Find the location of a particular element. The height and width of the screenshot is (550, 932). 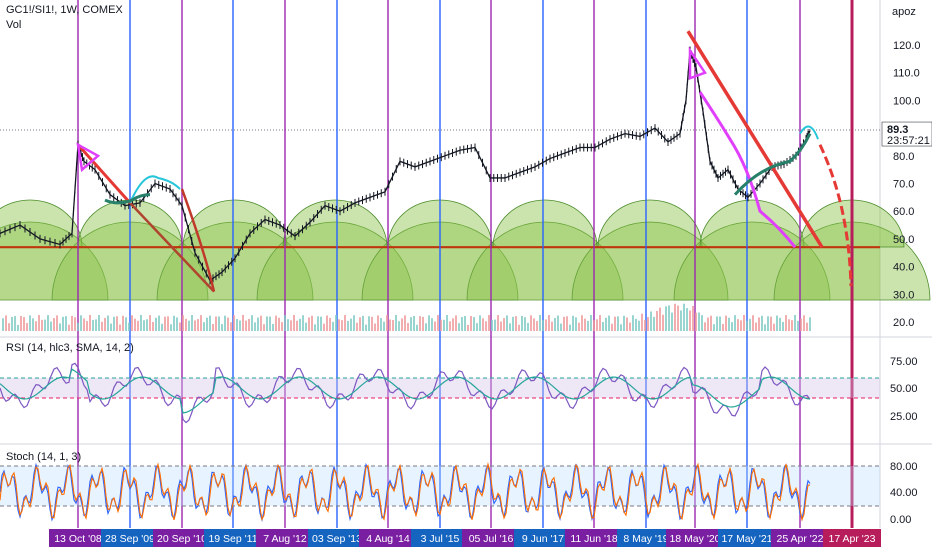

date-tag-label: 4 Aug '14 is located at coordinates (388, 539).